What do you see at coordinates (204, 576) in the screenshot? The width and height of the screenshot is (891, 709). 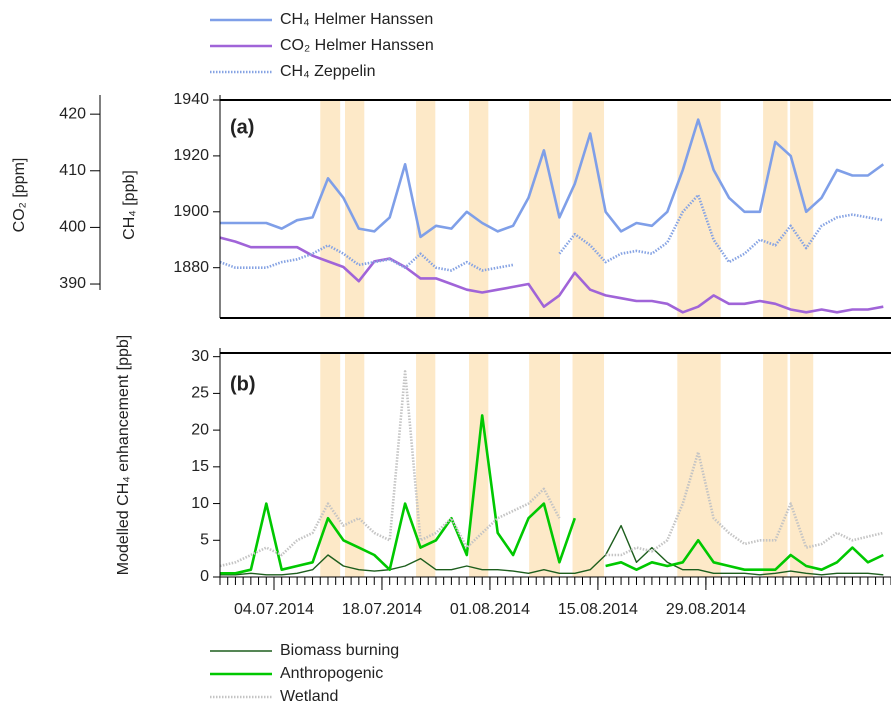 I see `y-tick-label: 0` at bounding box center [204, 576].